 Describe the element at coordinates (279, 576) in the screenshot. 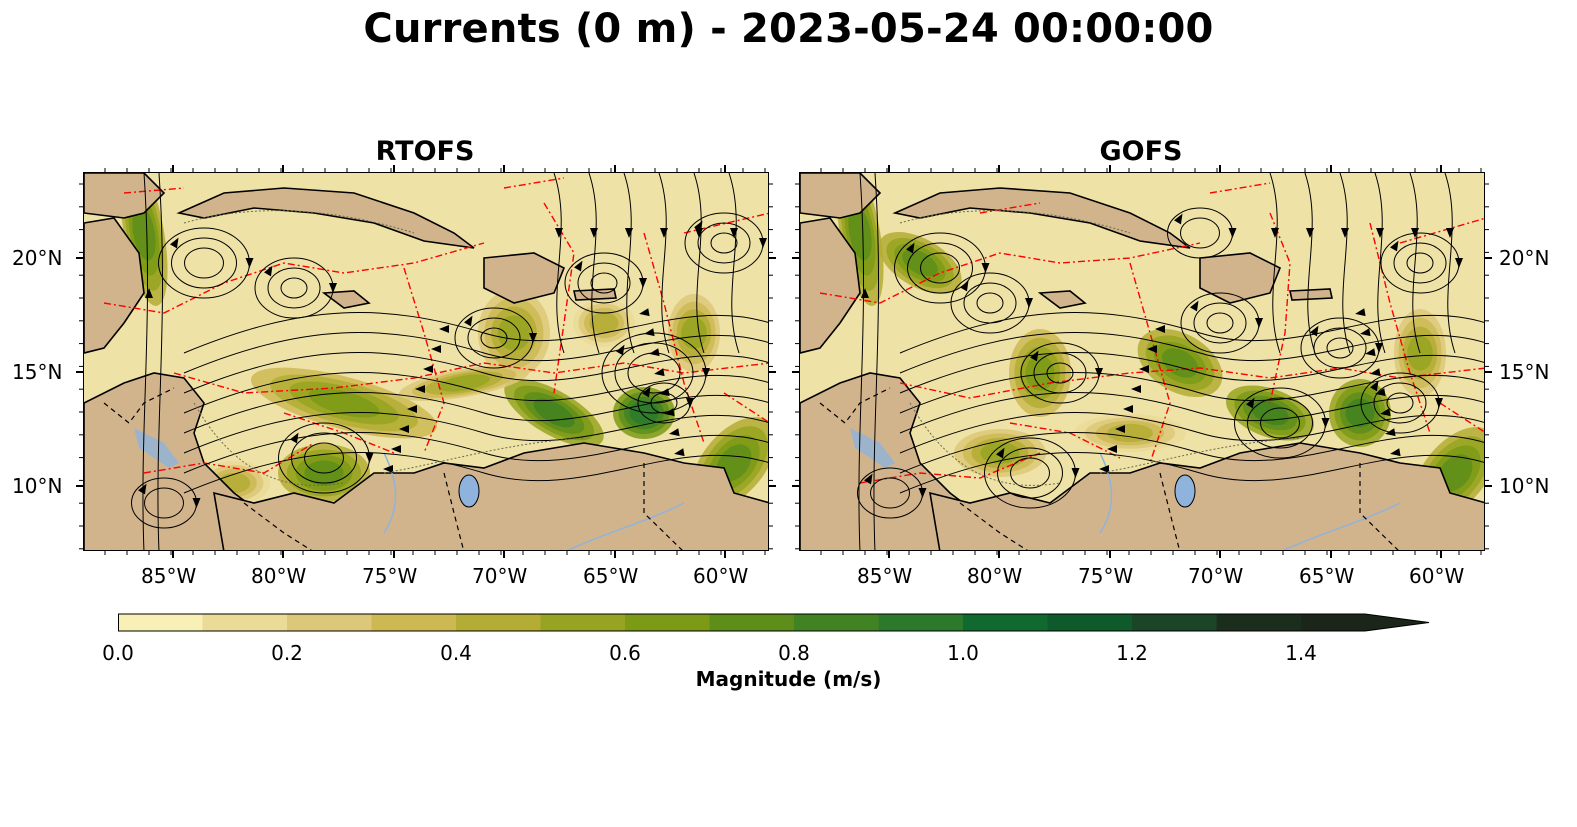

I see `lon-tick-label: 80°W` at that location.